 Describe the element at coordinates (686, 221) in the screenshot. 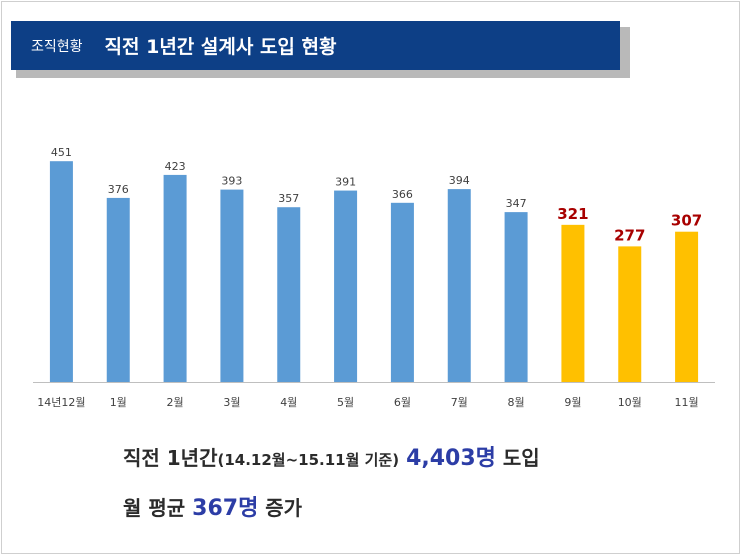

I see `data-label-11: 307` at that location.